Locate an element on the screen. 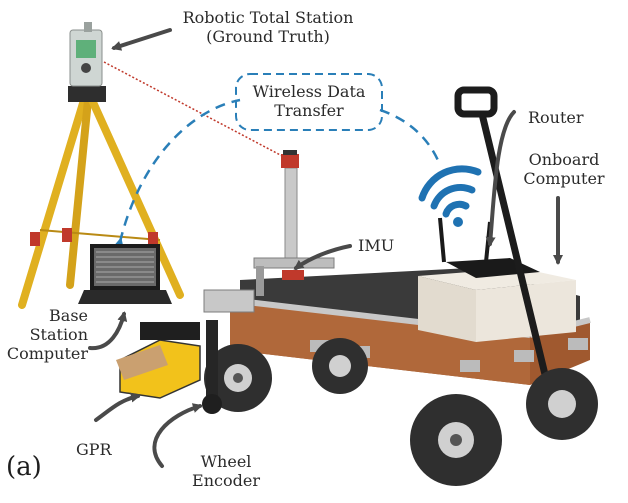  wheel-encoder-label: Wheel Encoder is located at coordinates (226, 471).